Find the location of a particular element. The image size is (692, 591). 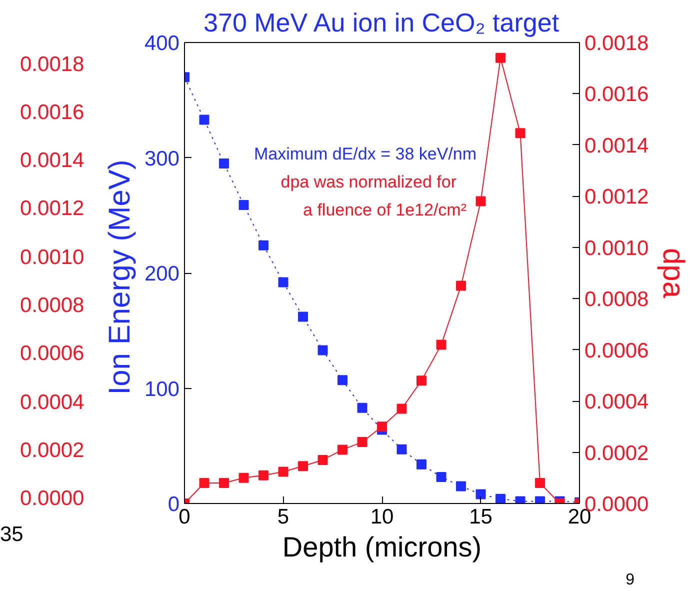

text: 0.0000 is located at coordinates (52, 499).